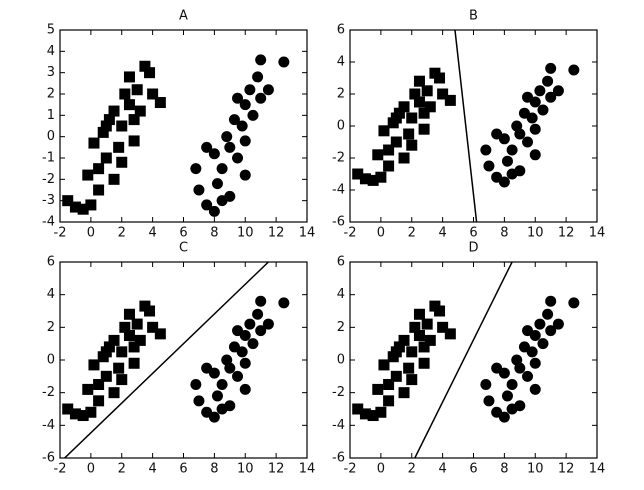  I want to click on plot-area, so click(466, 126).